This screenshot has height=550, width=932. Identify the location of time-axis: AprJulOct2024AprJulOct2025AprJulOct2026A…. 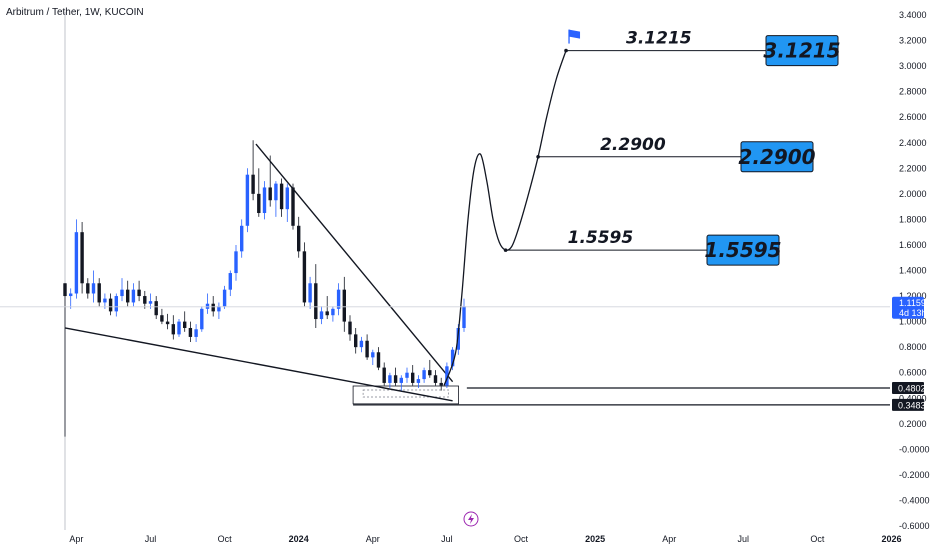
(485, 539).